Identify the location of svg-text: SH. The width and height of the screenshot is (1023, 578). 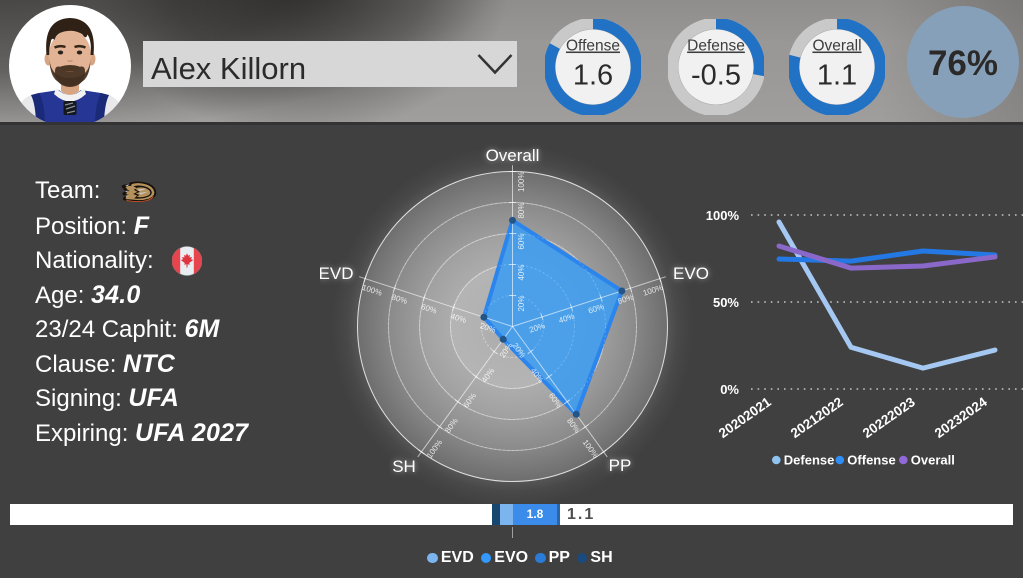
(404, 466).